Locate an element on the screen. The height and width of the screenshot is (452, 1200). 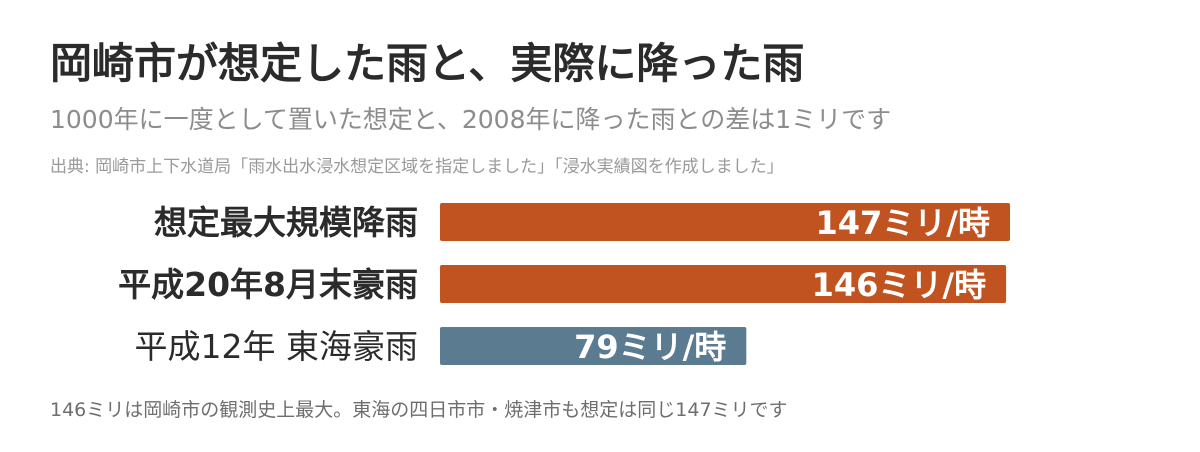
bar-value-label: 146ミリ/時 is located at coordinates (899, 285).